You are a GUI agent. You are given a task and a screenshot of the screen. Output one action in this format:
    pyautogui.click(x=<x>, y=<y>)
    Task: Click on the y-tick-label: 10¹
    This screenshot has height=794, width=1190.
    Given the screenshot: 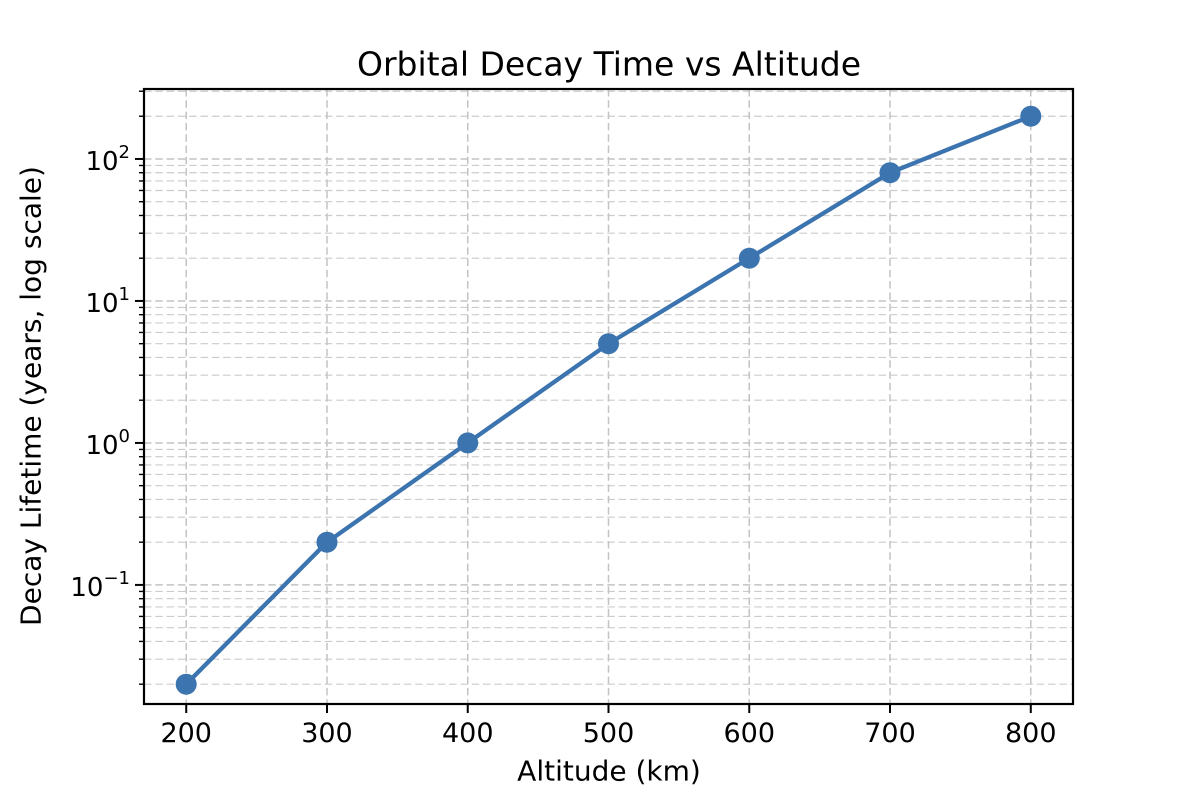 What is the action you would take?
    pyautogui.click(x=107, y=301)
    